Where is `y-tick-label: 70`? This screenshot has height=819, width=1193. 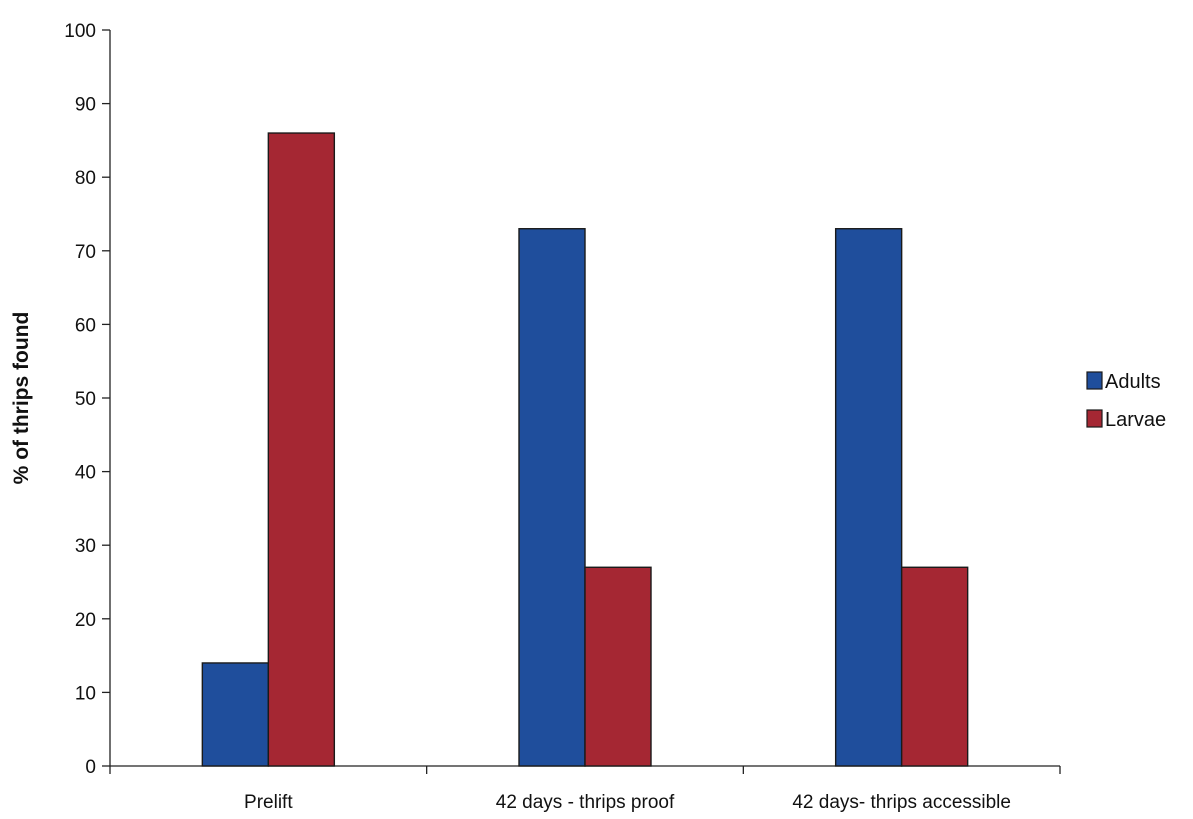 y-tick-label: 70 is located at coordinates (85, 252).